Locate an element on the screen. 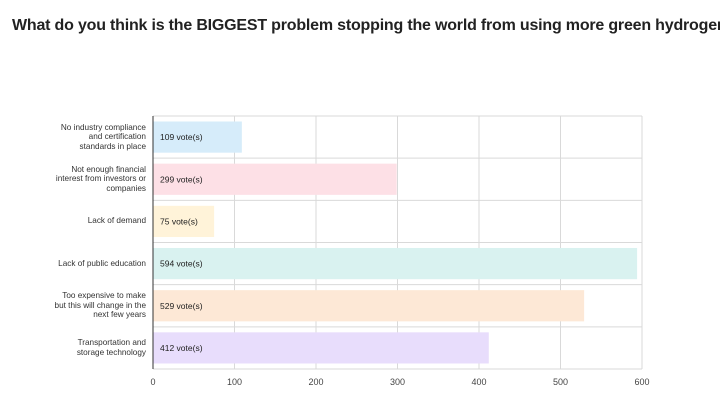 The width and height of the screenshot is (720, 405). x-tick-label: 200 is located at coordinates (315, 382).